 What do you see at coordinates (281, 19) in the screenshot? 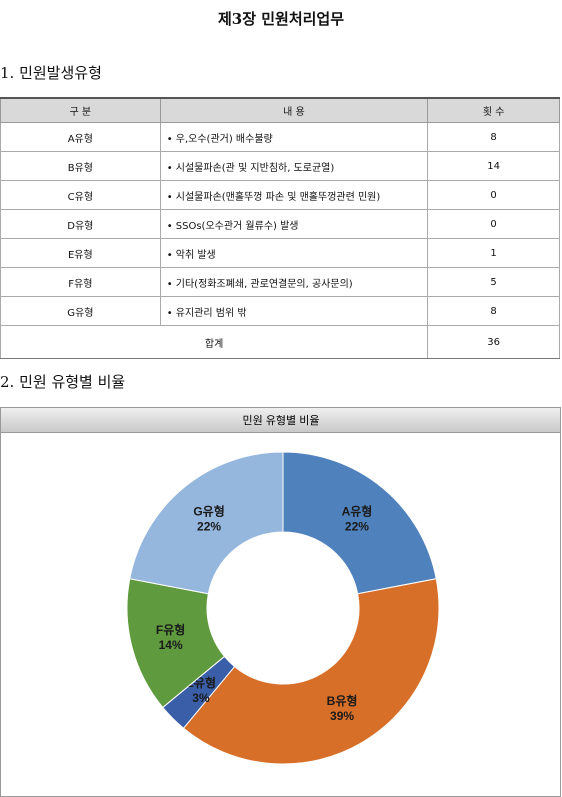
I see `doc-title: 제3장 민원처리업무` at bounding box center [281, 19].